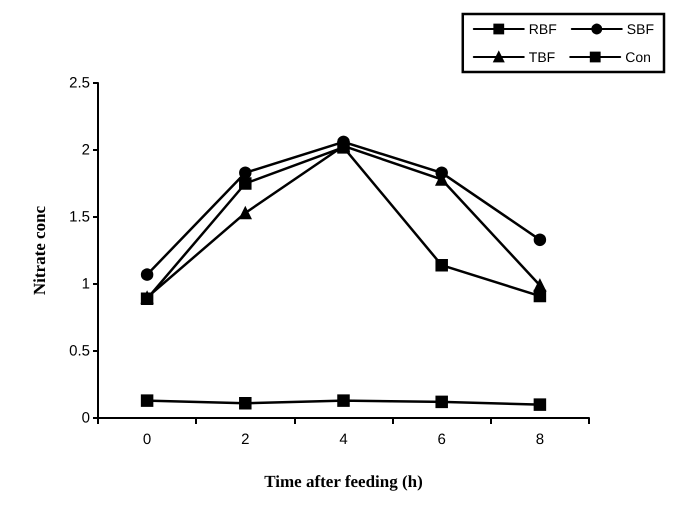 The width and height of the screenshot is (682, 521). Describe the element at coordinates (542, 57) in the screenshot. I see `legend-label: TBF` at that location.